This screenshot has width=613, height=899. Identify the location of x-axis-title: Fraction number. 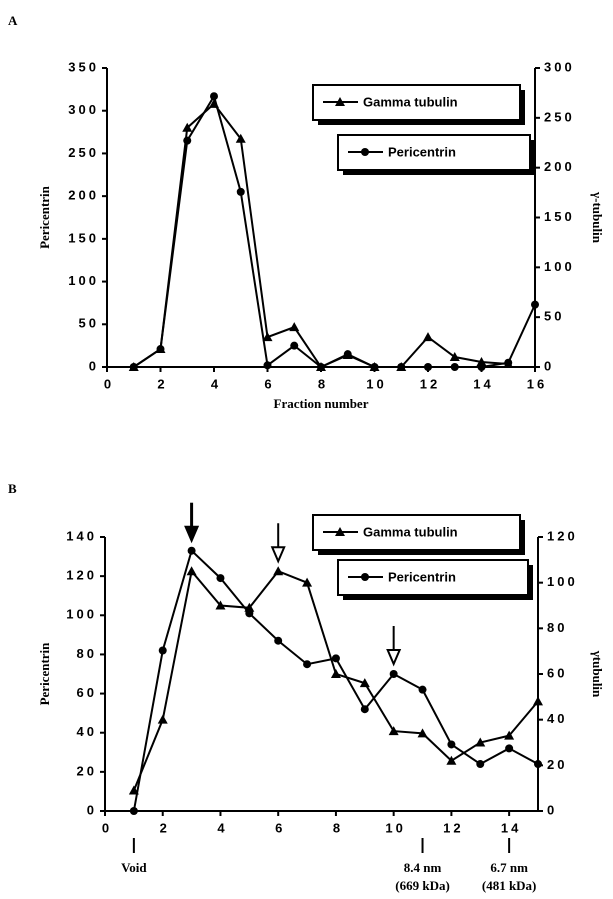
(321, 403).